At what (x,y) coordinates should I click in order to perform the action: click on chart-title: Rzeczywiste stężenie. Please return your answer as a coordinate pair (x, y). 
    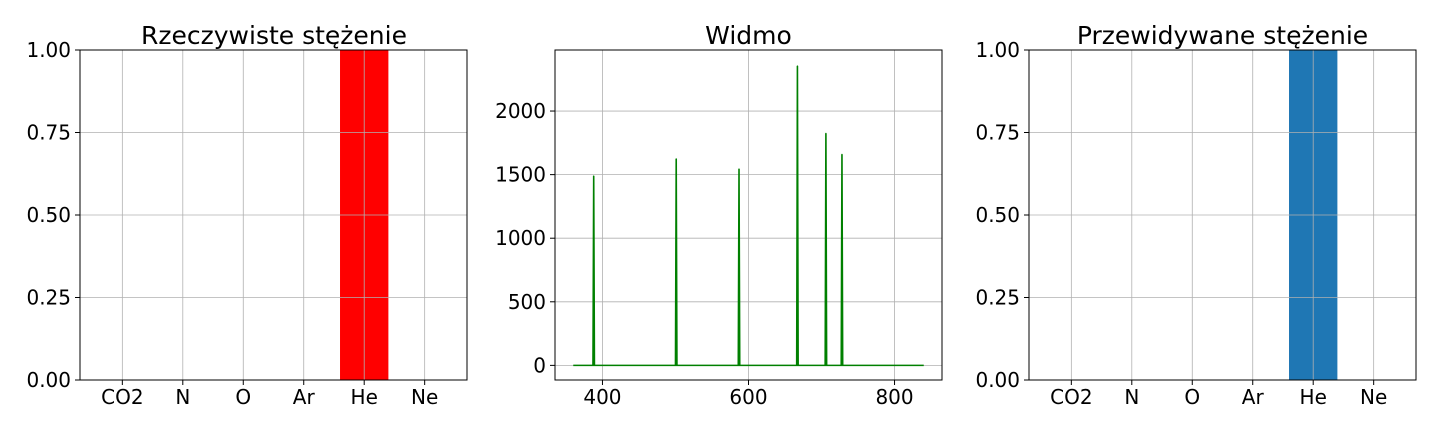
    Looking at the image, I should click on (274, 35).